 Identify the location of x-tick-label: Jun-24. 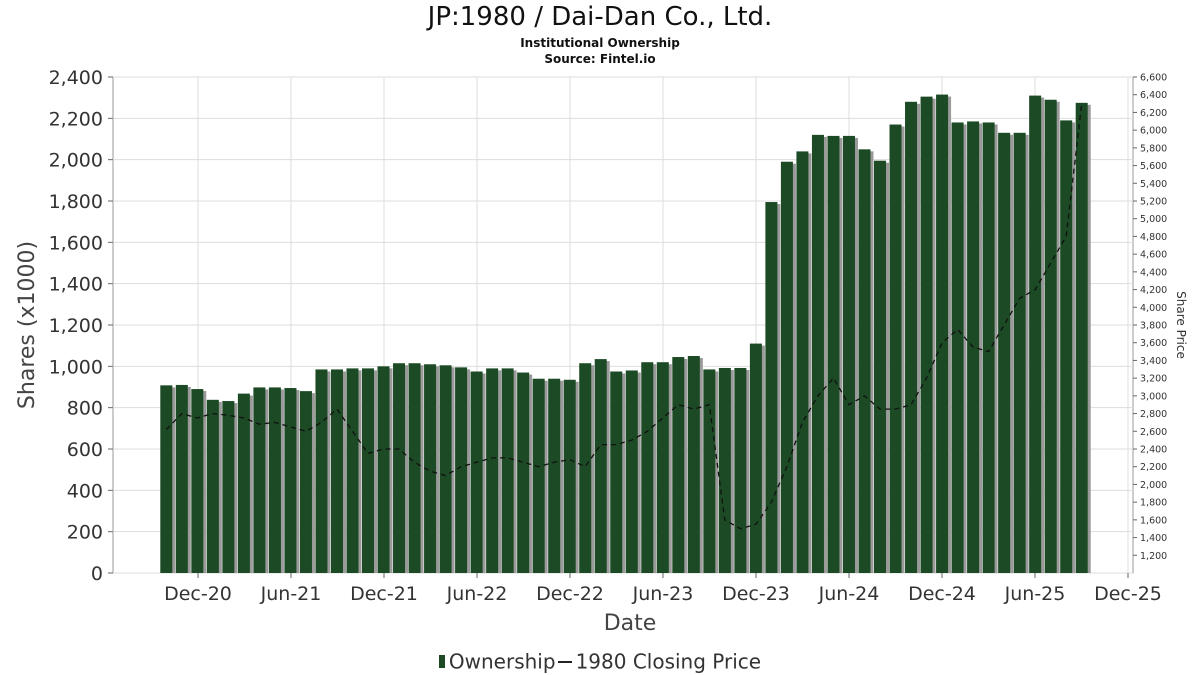
(849, 594).